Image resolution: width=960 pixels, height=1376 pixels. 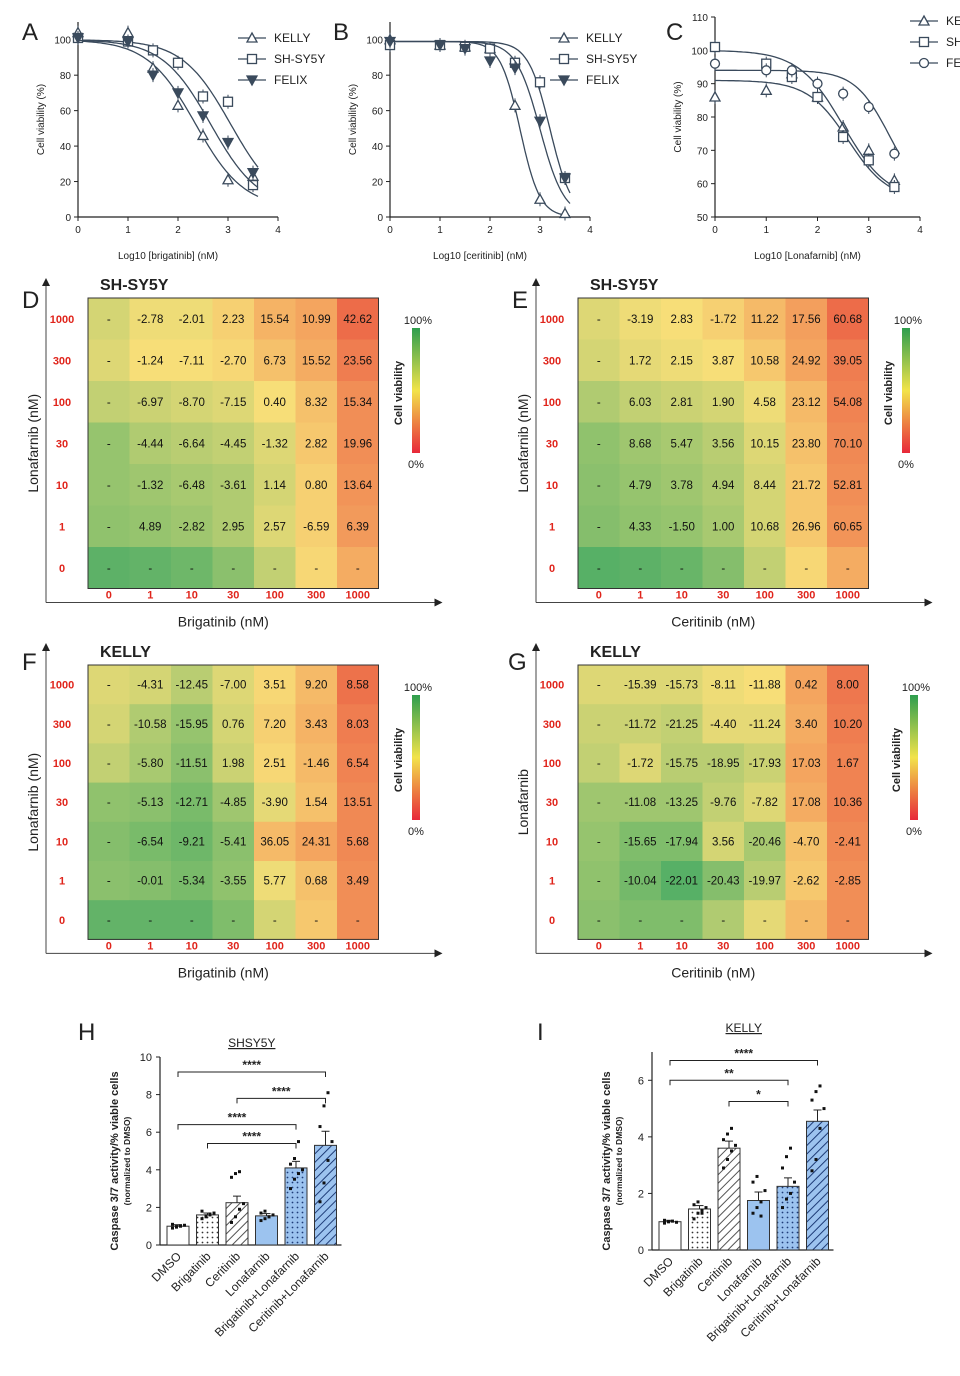 What do you see at coordinates (806, 596) in the screenshot?
I see `col-label: 300` at bounding box center [806, 596].